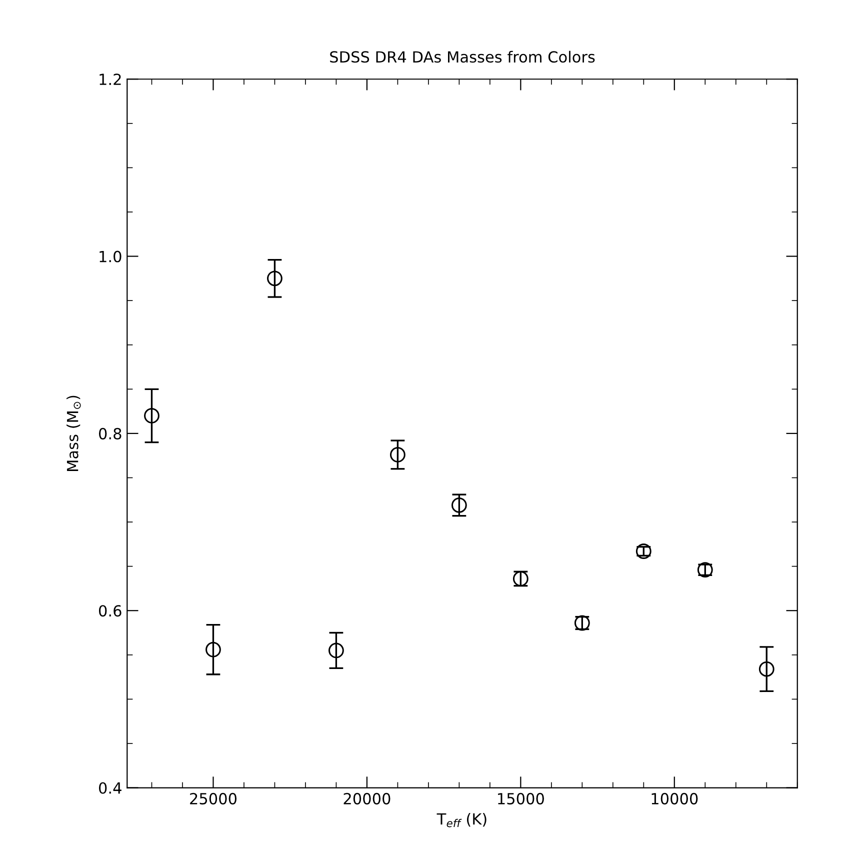 This screenshot has height=860, width=842. What do you see at coordinates (110, 434) in the screenshot?
I see `y-tick-label: 0.8` at bounding box center [110, 434].